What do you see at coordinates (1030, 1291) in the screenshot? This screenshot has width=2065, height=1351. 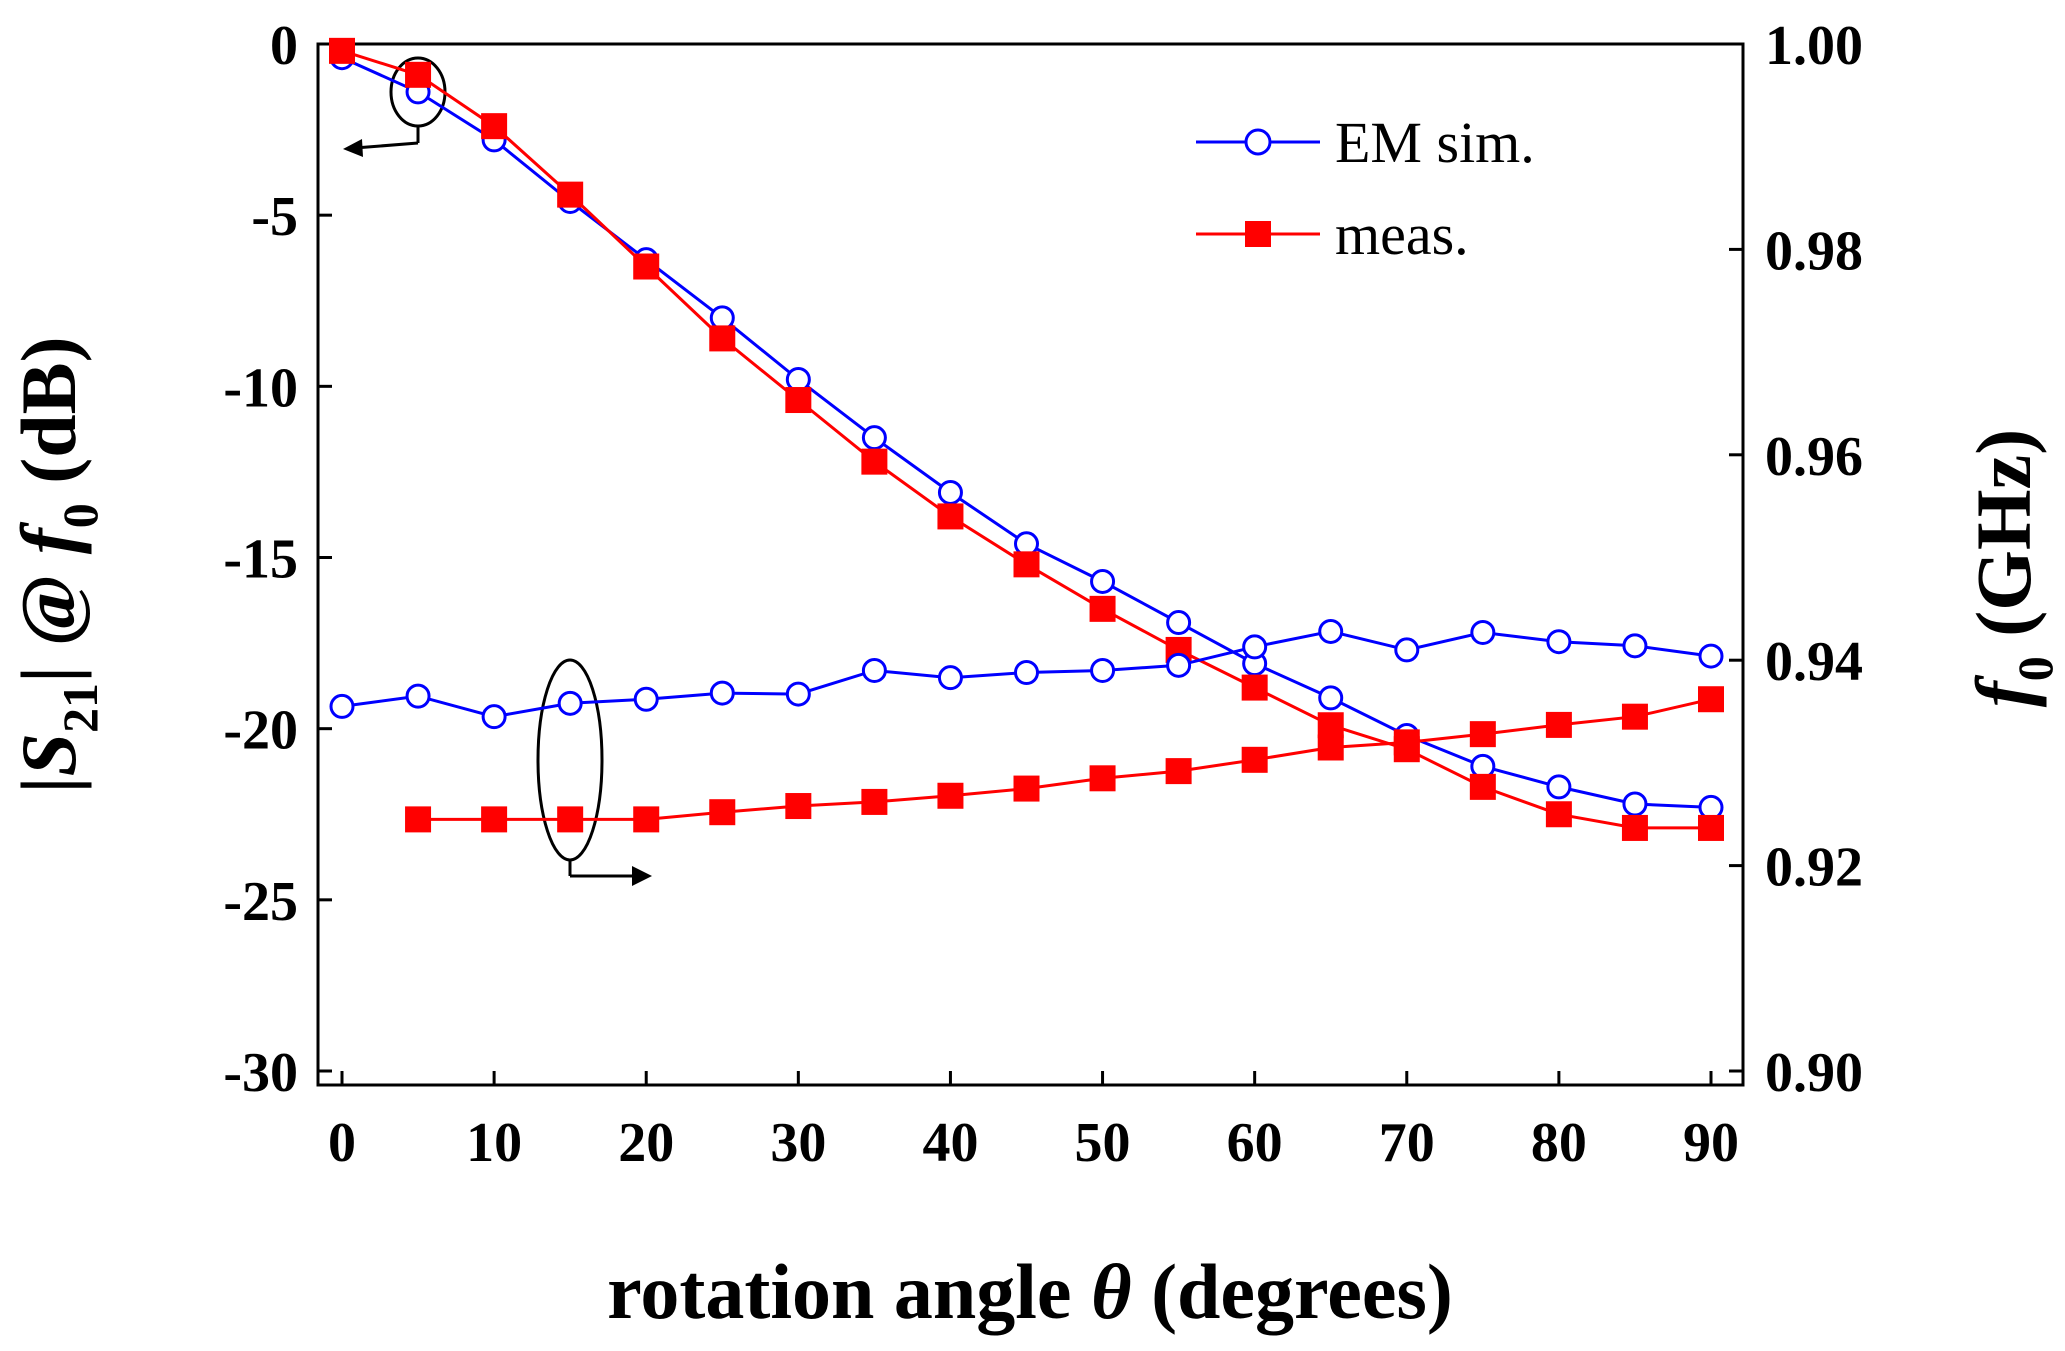 I see `x-axis-title: rotation angle θ (degrees)` at bounding box center [1030, 1291].